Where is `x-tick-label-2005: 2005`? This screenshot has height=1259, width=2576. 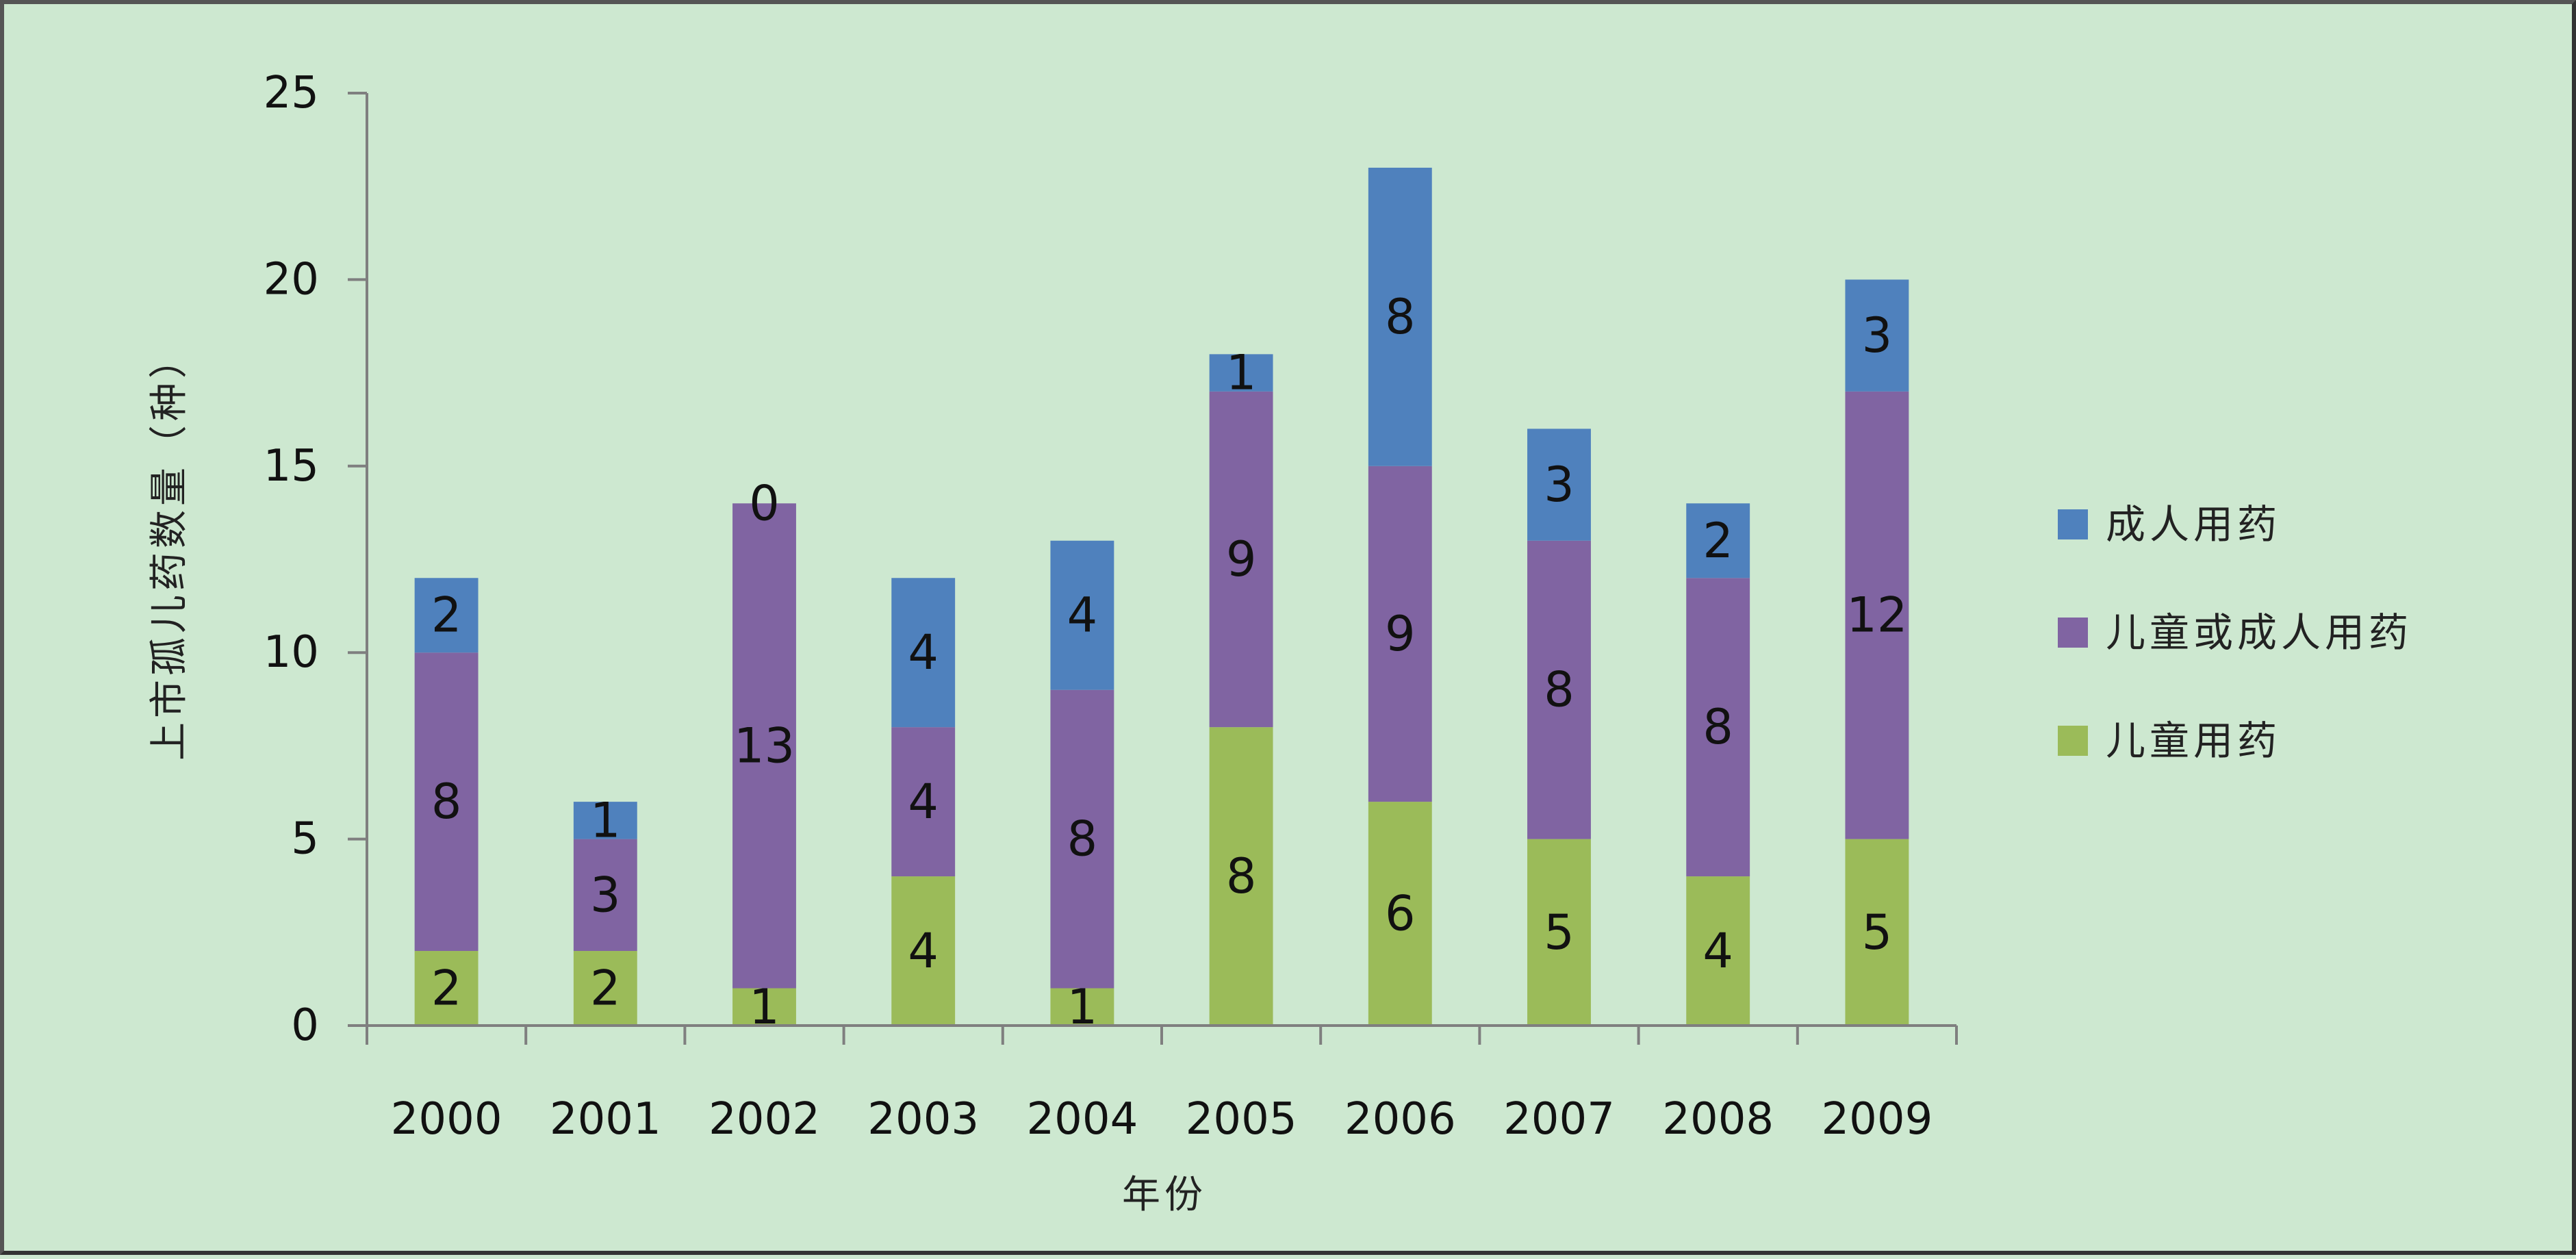 x-tick-label-2005: 2005 is located at coordinates (1241, 1120).